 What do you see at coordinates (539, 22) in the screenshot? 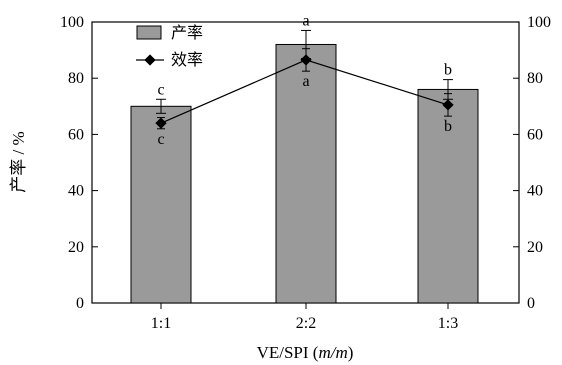
I see `y2-tick-label: 100` at bounding box center [539, 22].